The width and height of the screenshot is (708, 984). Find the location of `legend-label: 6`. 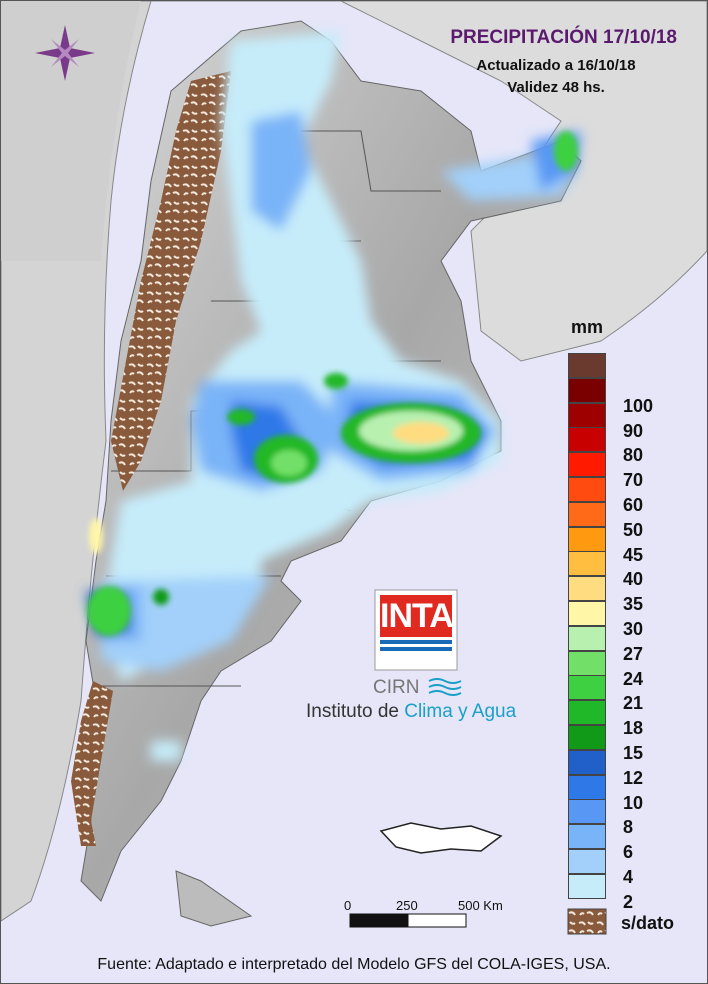

legend-label: 6 is located at coordinates (628, 852).